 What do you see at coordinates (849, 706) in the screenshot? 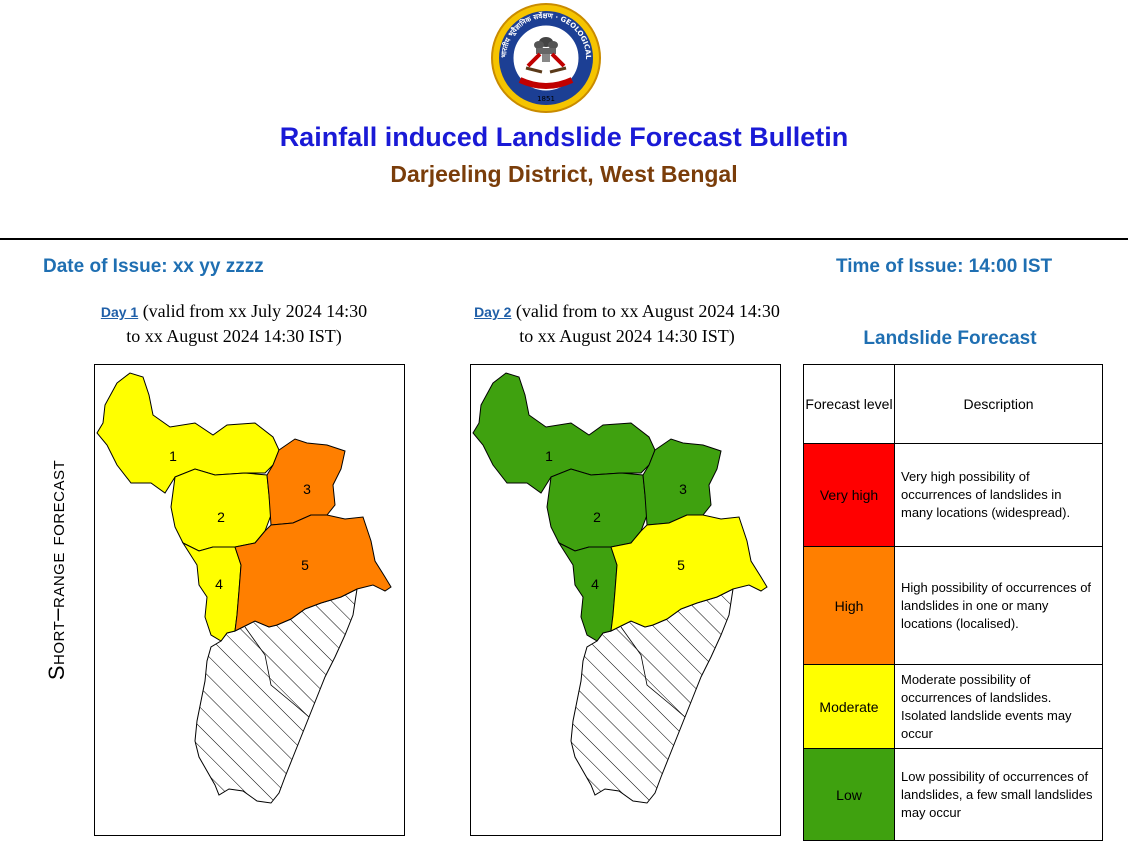
I see `legend-level-moderate: Moderate` at bounding box center [849, 706].